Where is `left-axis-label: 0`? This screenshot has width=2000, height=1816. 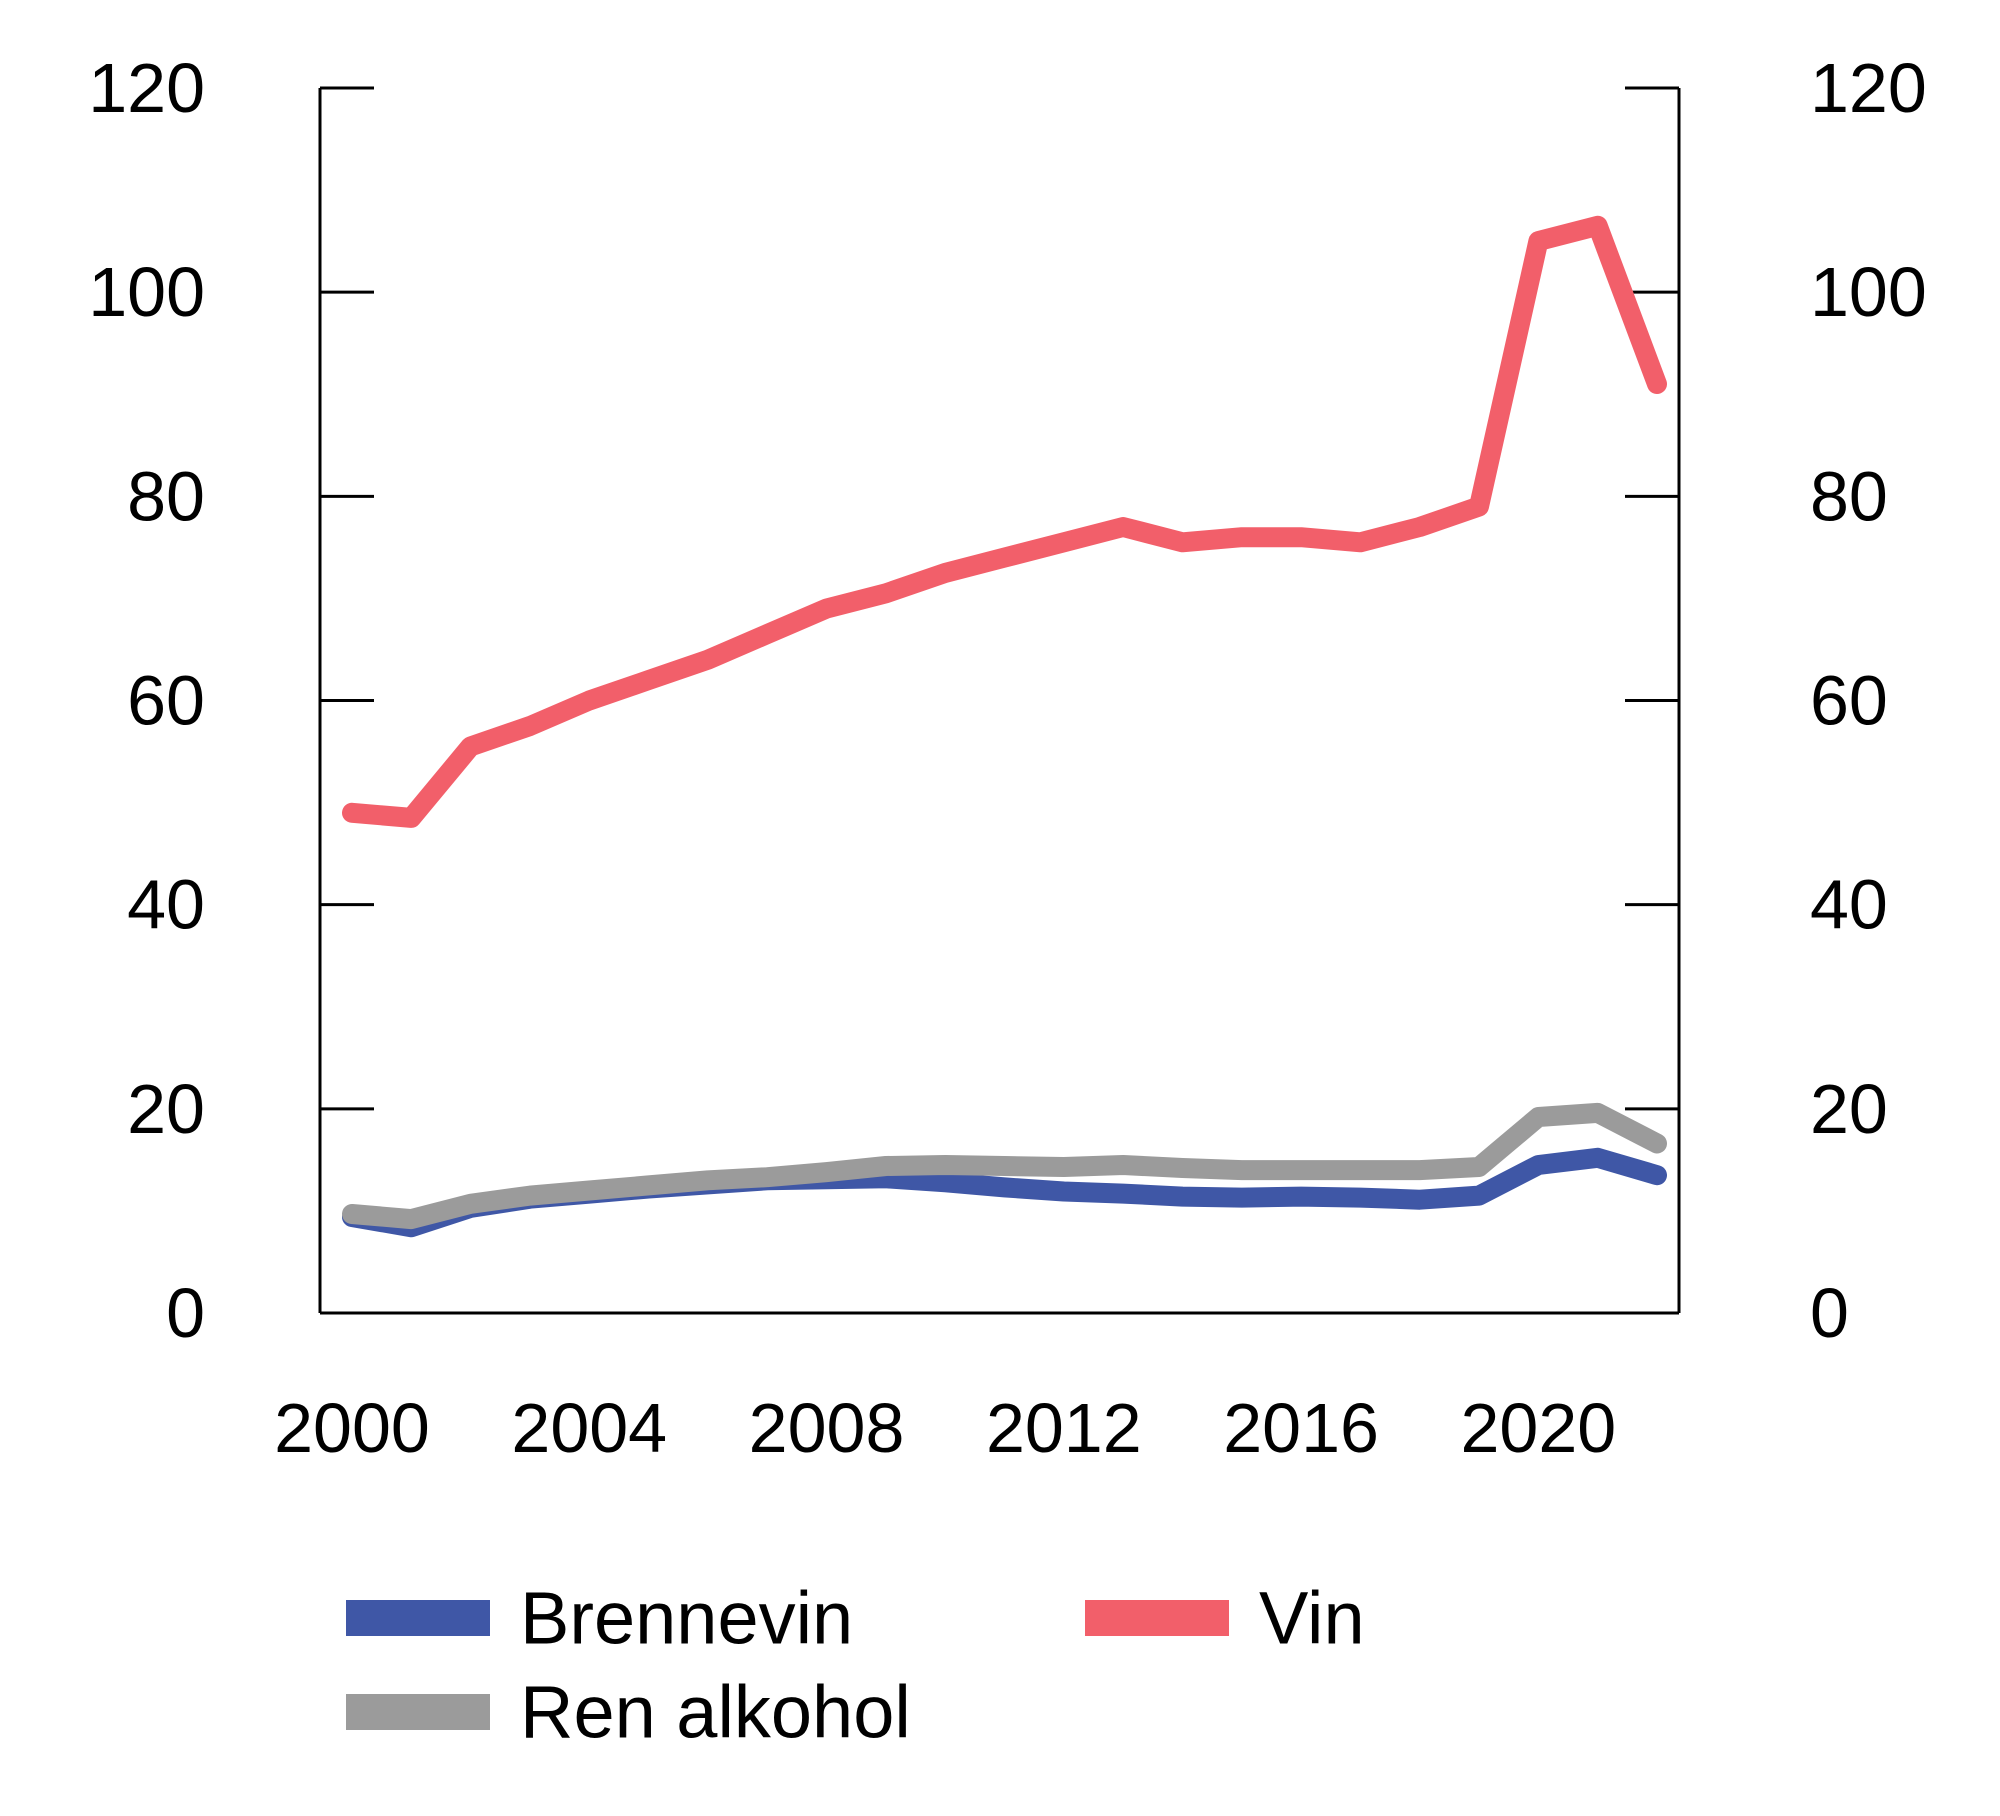 left-axis-label: 0 is located at coordinates (185, 1313).